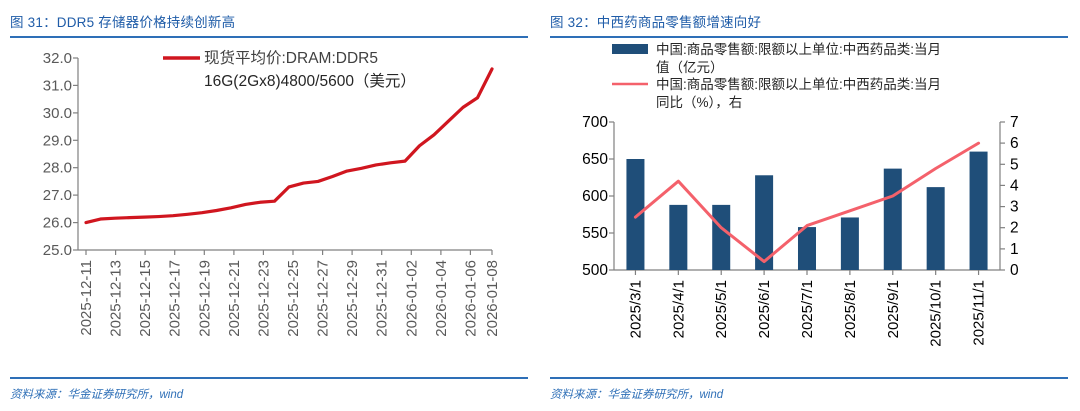 Image resolution: width=1080 pixels, height=411 pixels. Describe the element at coordinates (289, 252) in the screenshot. I see `chart-31-x-ticks` at that location.